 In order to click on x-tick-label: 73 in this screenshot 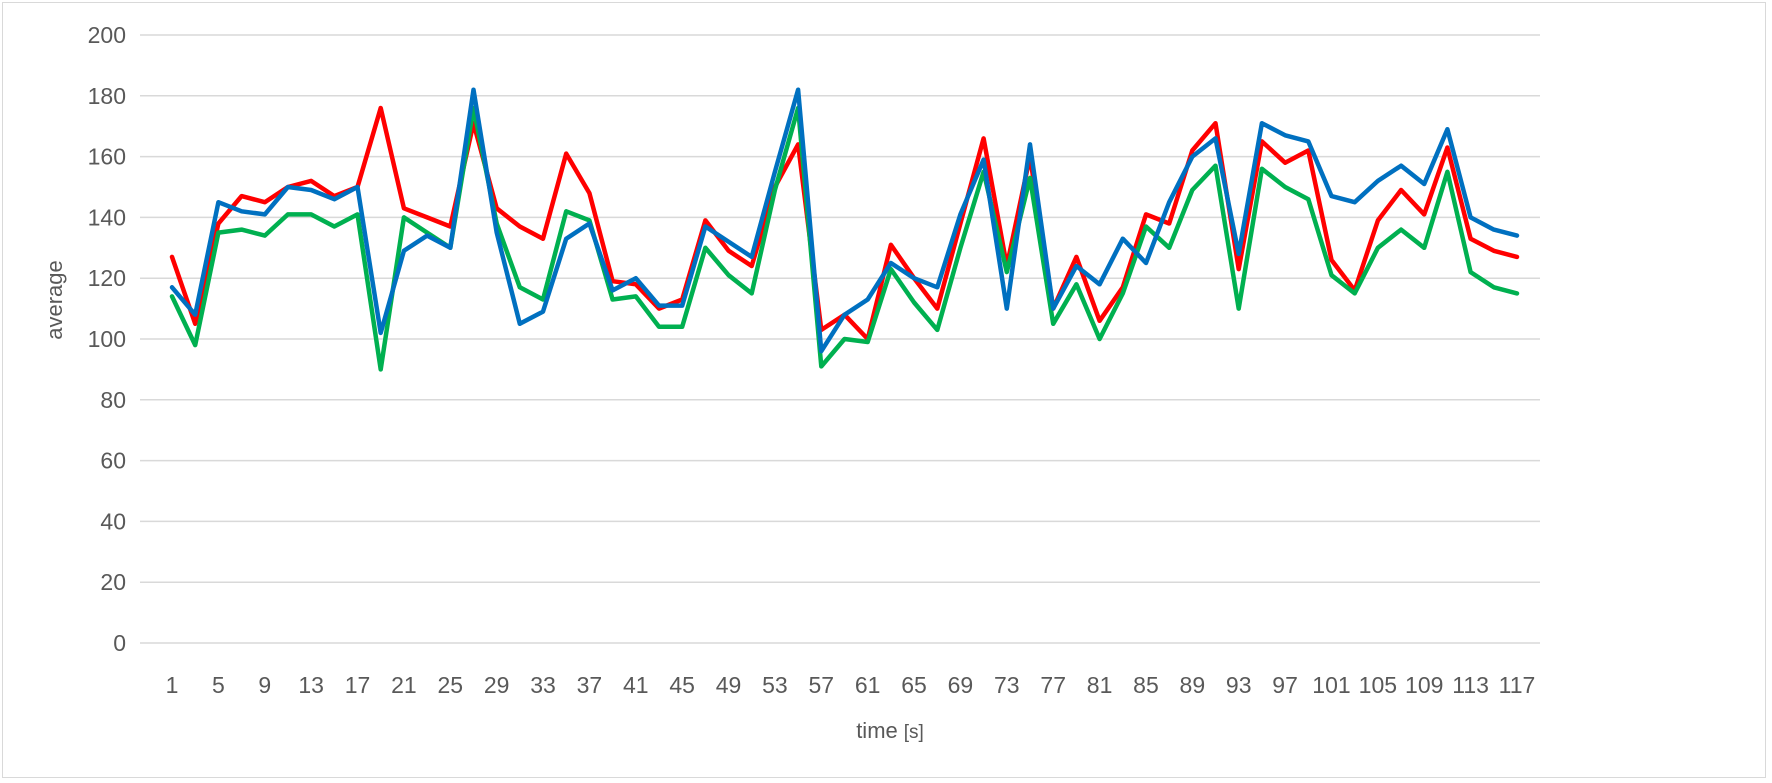, I will do `click(1007, 685)`.